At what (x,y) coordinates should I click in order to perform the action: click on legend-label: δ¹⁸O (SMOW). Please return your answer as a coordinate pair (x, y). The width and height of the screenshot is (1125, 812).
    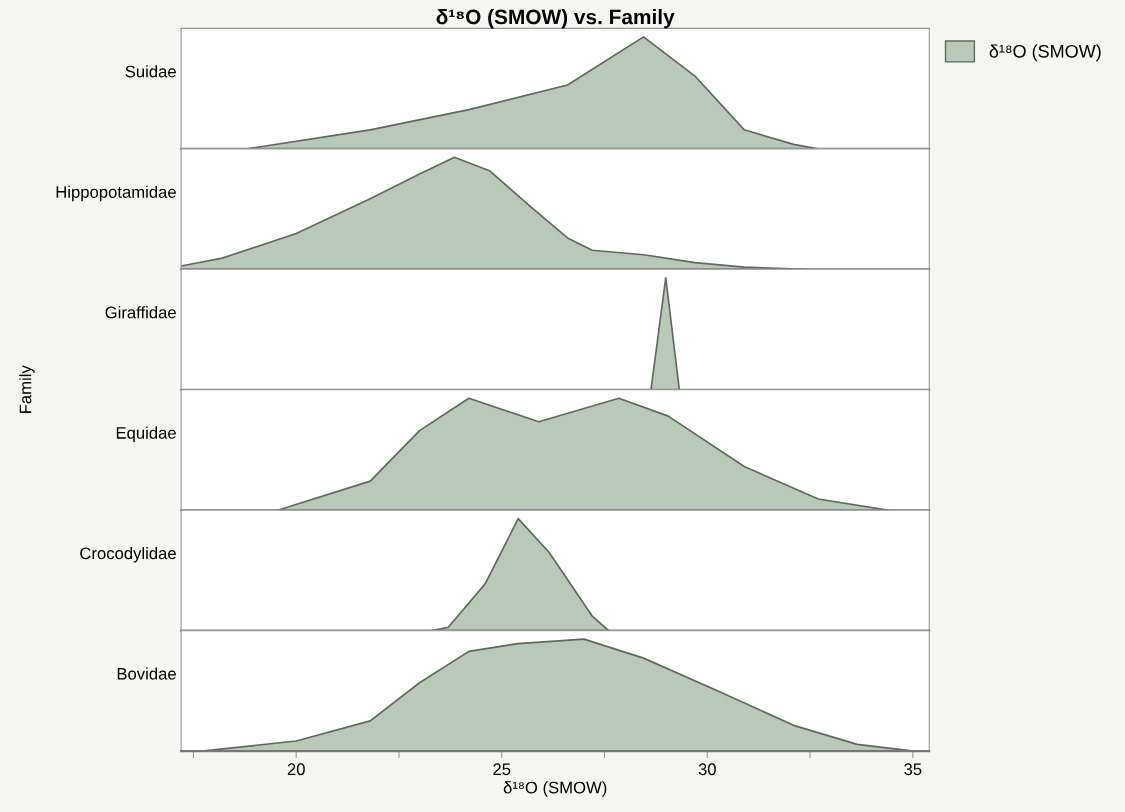
    Looking at the image, I should click on (1045, 53).